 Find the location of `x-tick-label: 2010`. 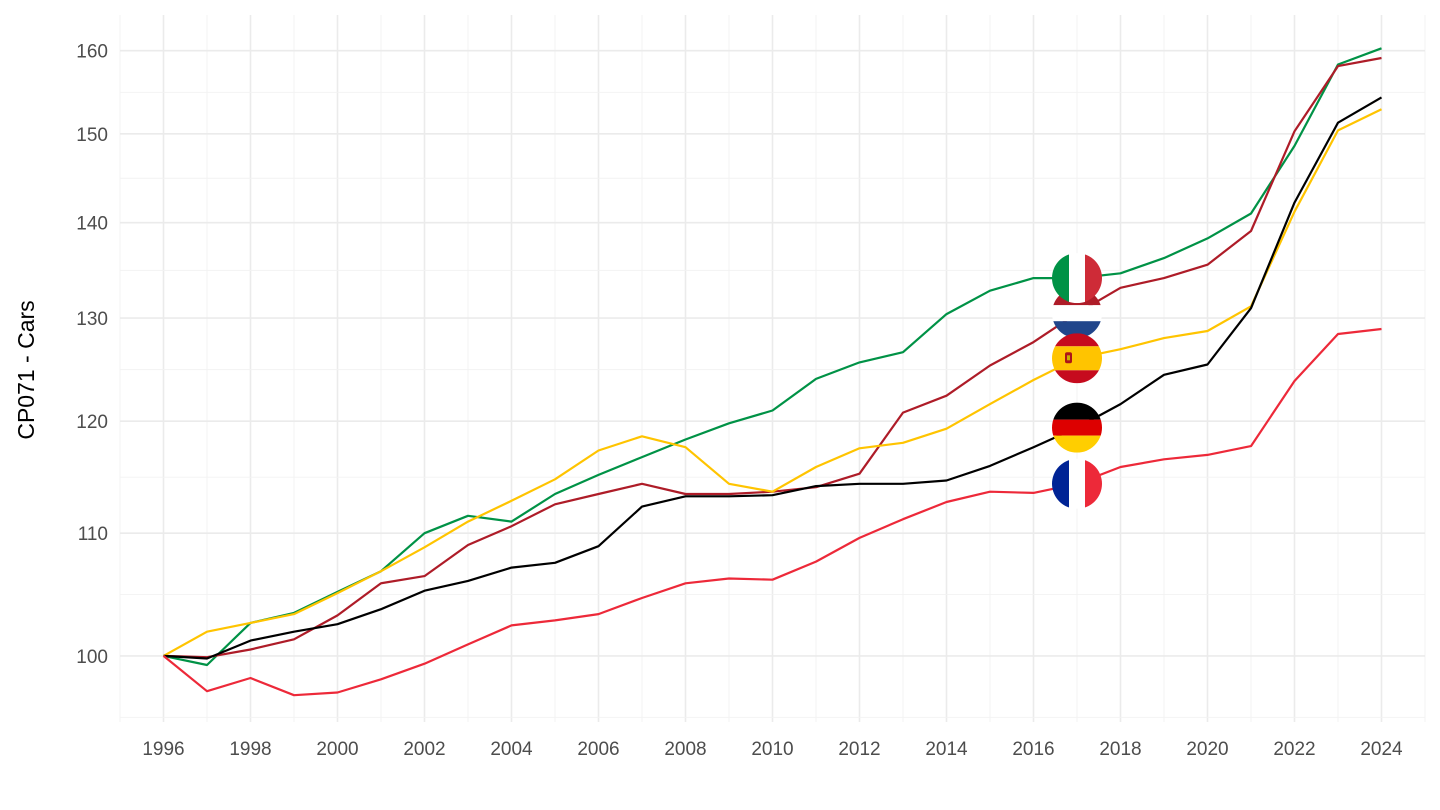

x-tick-label: 2010 is located at coordinates (772, 749).